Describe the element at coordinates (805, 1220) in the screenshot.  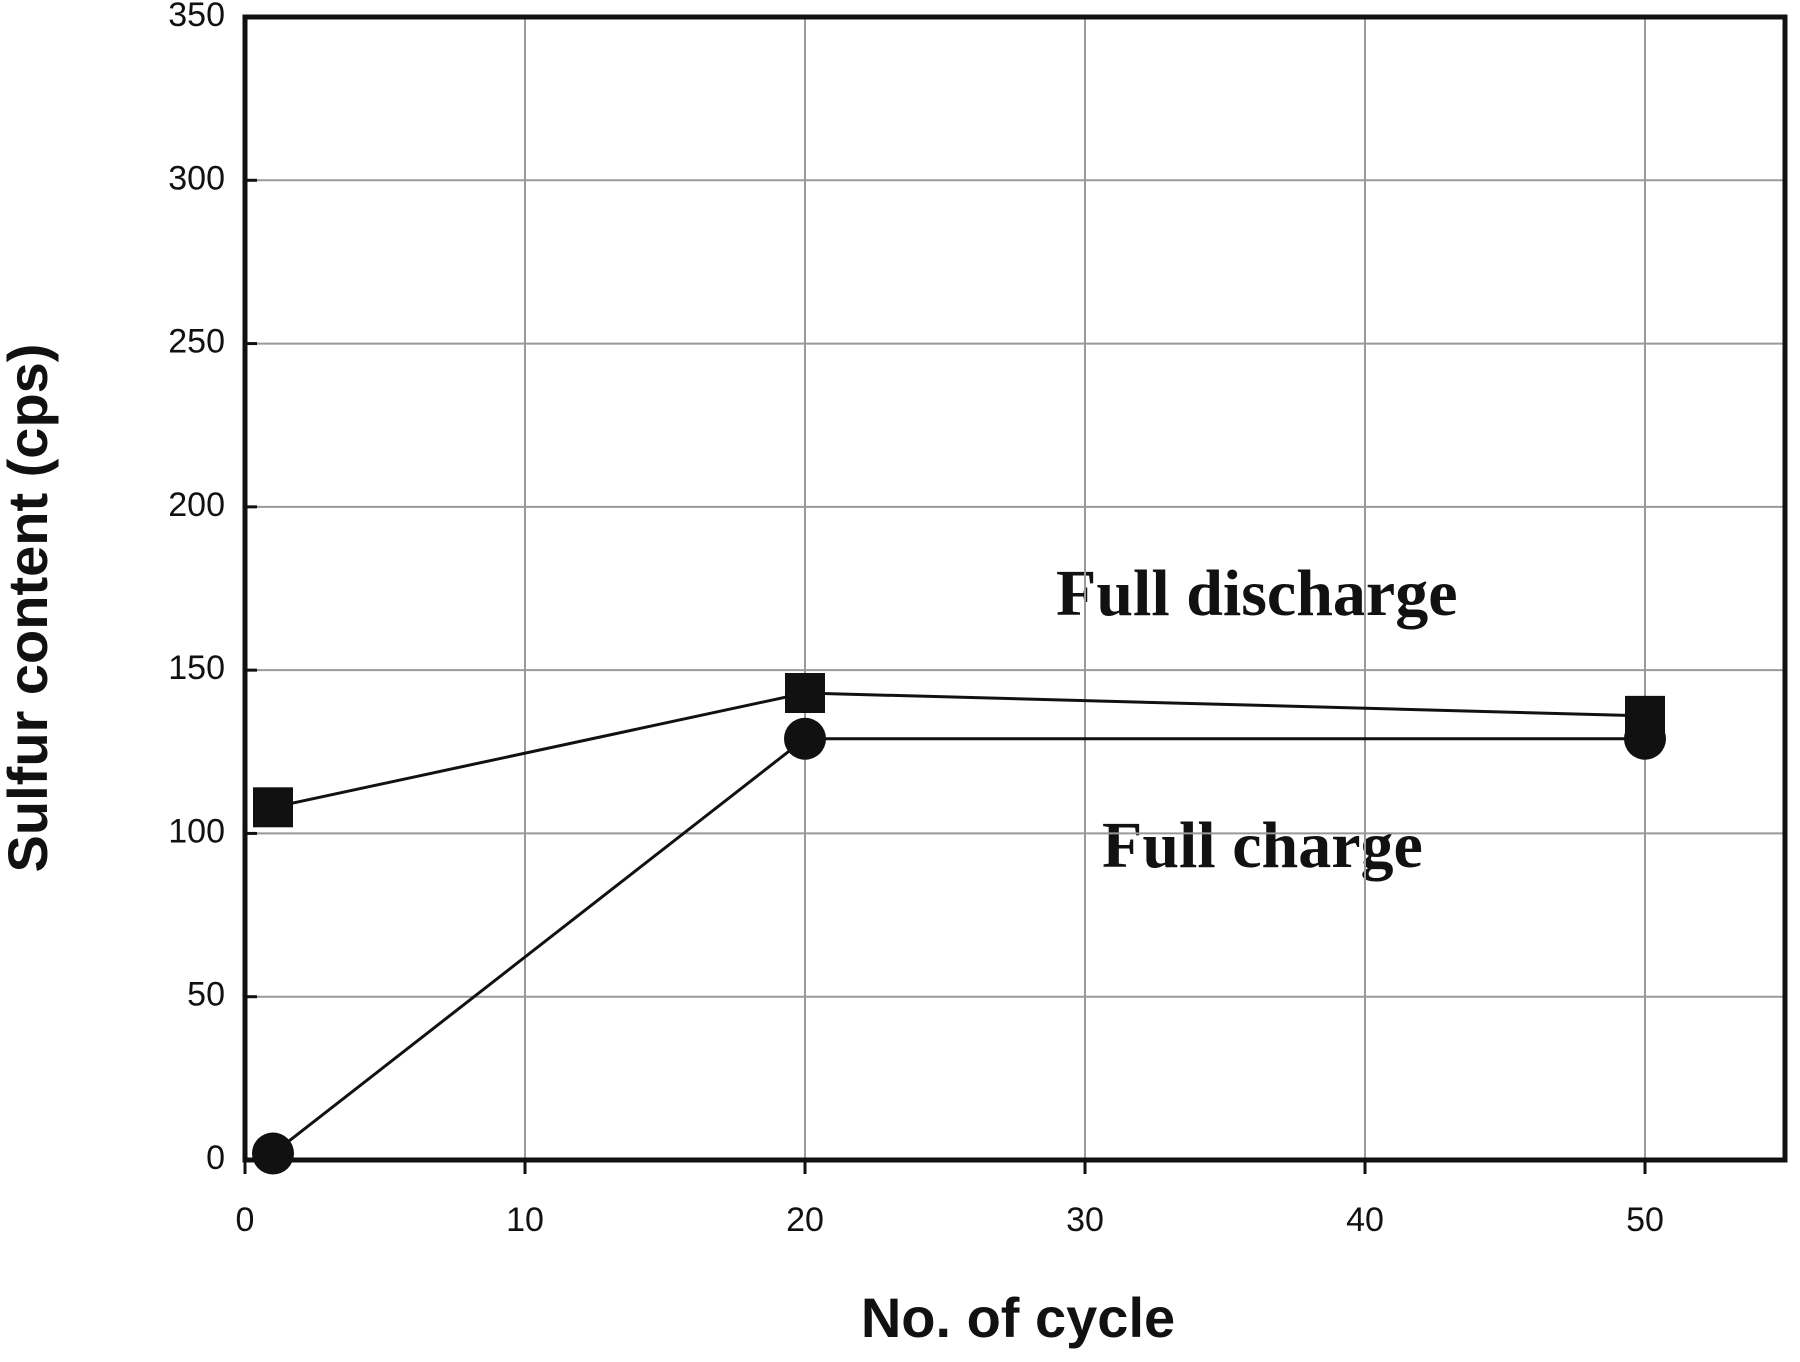
I see `x-tick-label: 20` at that location.